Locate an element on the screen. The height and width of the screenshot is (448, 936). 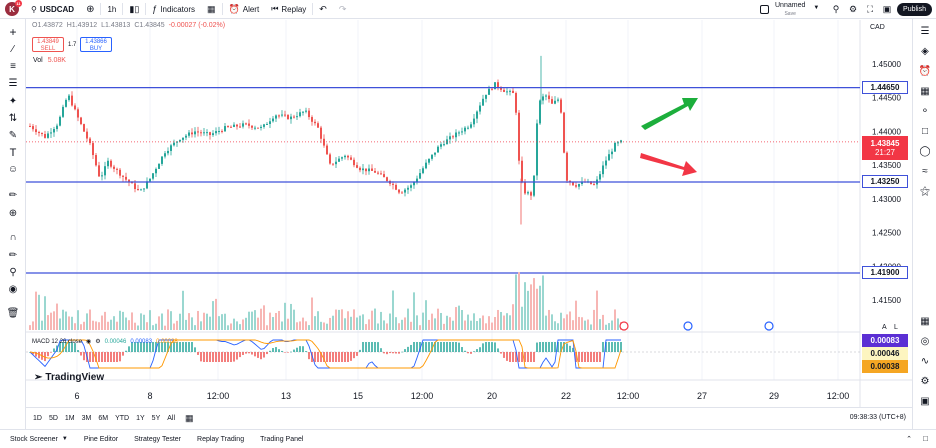
expand-icon: ▣ is located at coordinates (925, 401).